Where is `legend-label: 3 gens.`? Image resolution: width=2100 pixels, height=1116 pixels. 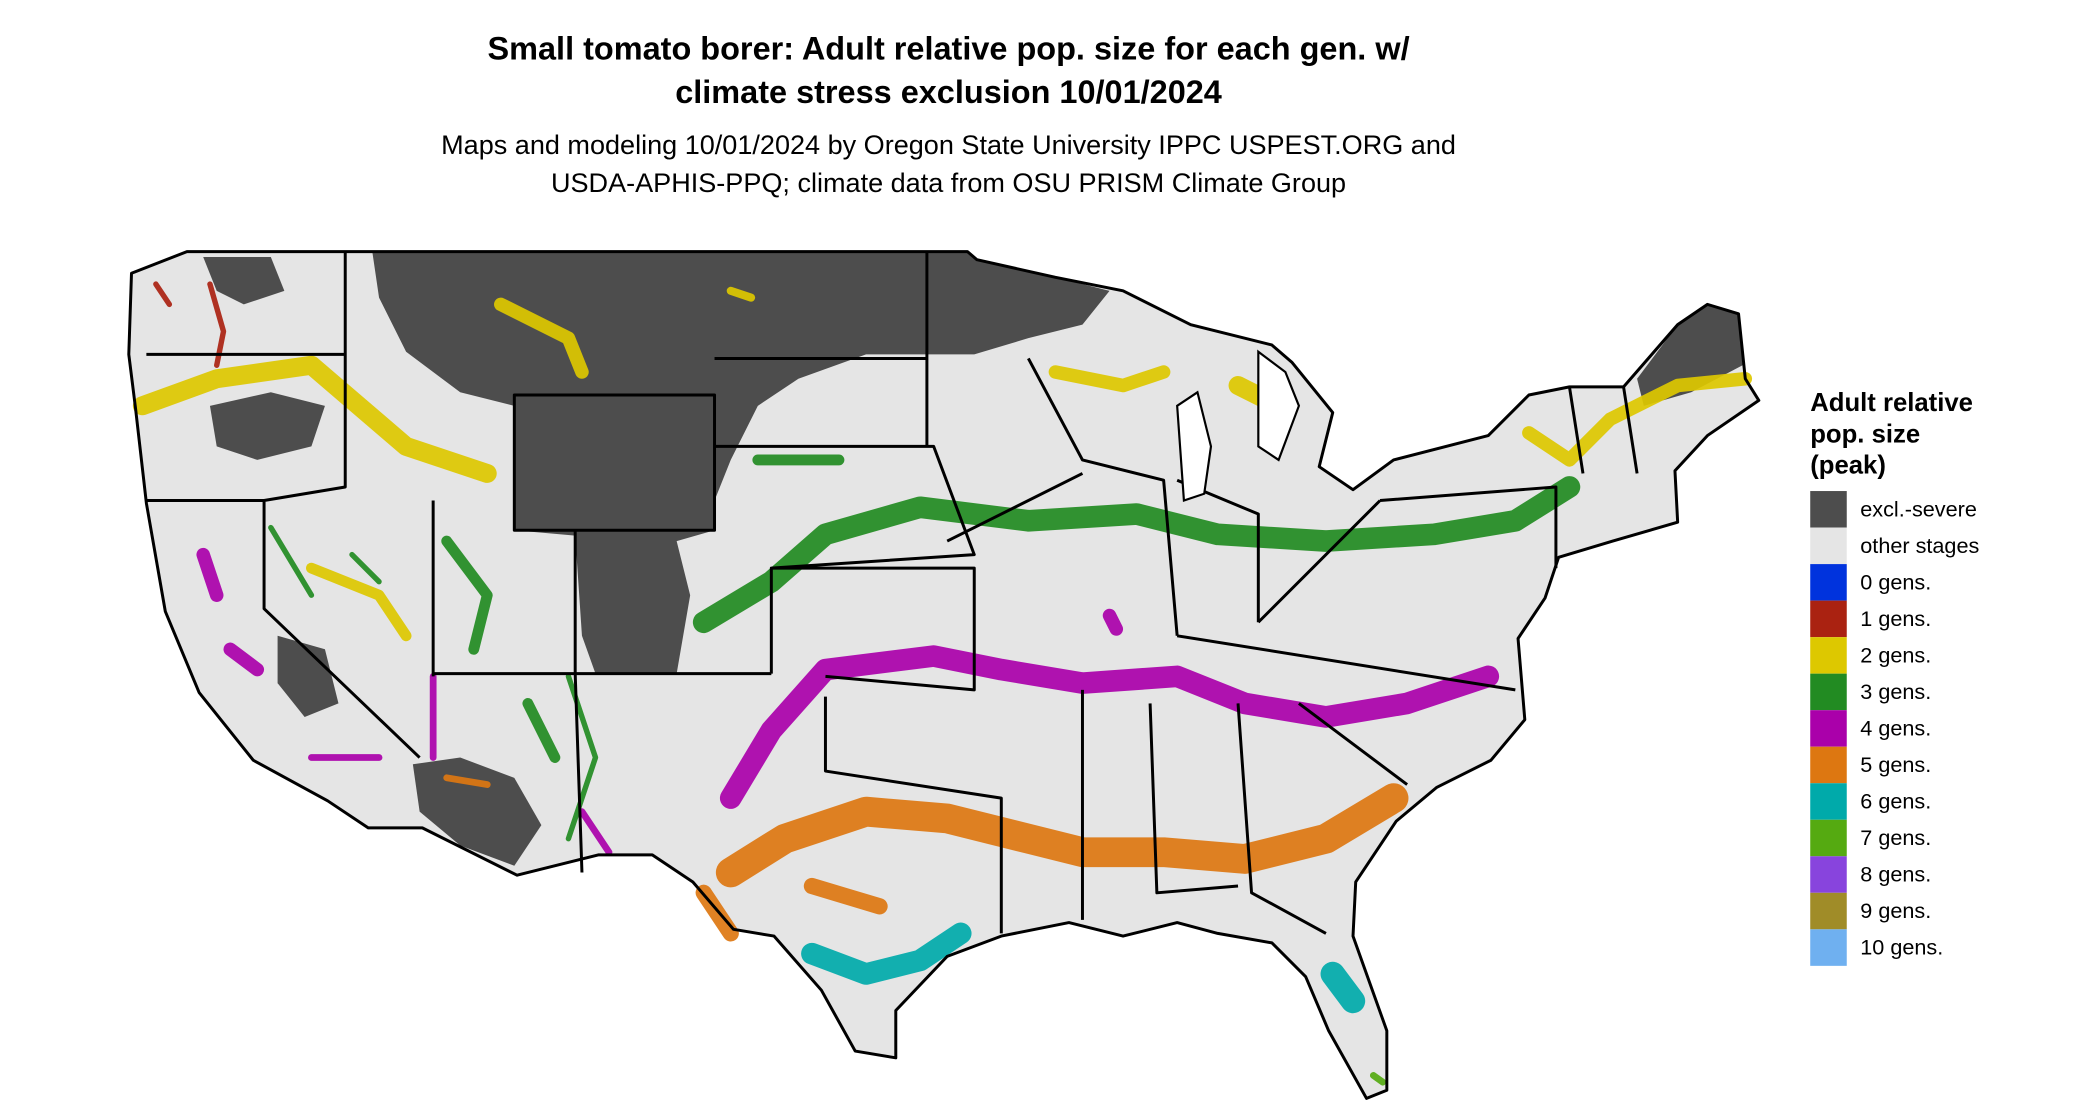
legend-label: 3 gens. is located at coordinates (1895, 691).